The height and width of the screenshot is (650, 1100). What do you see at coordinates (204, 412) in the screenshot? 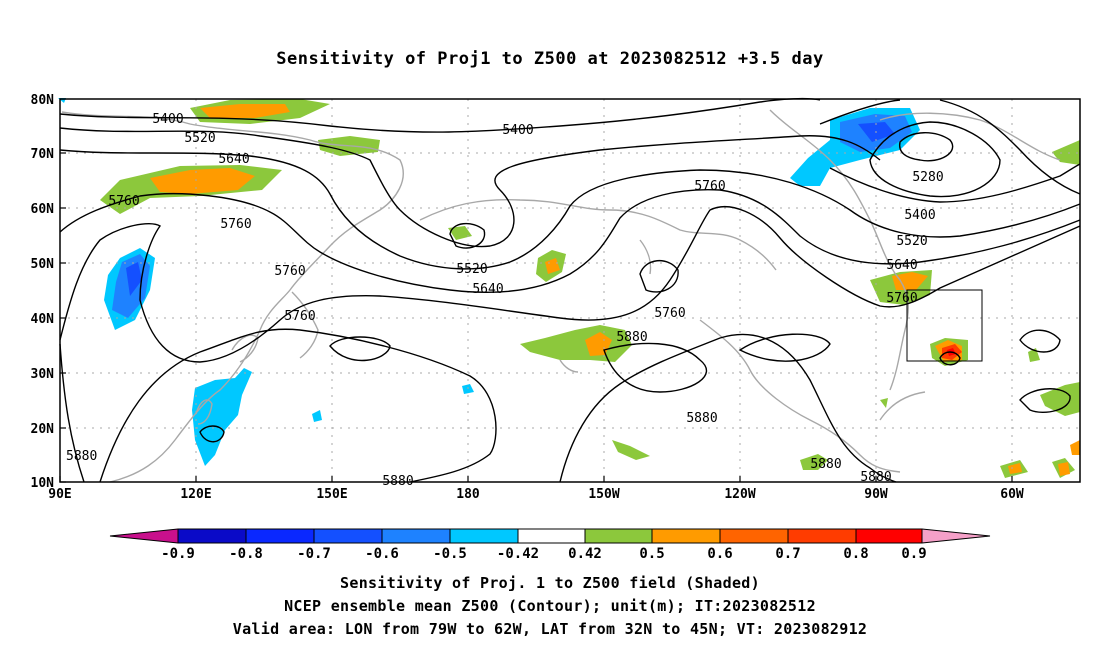
I see `coast-taiwan` at bounding box center [204, 412].